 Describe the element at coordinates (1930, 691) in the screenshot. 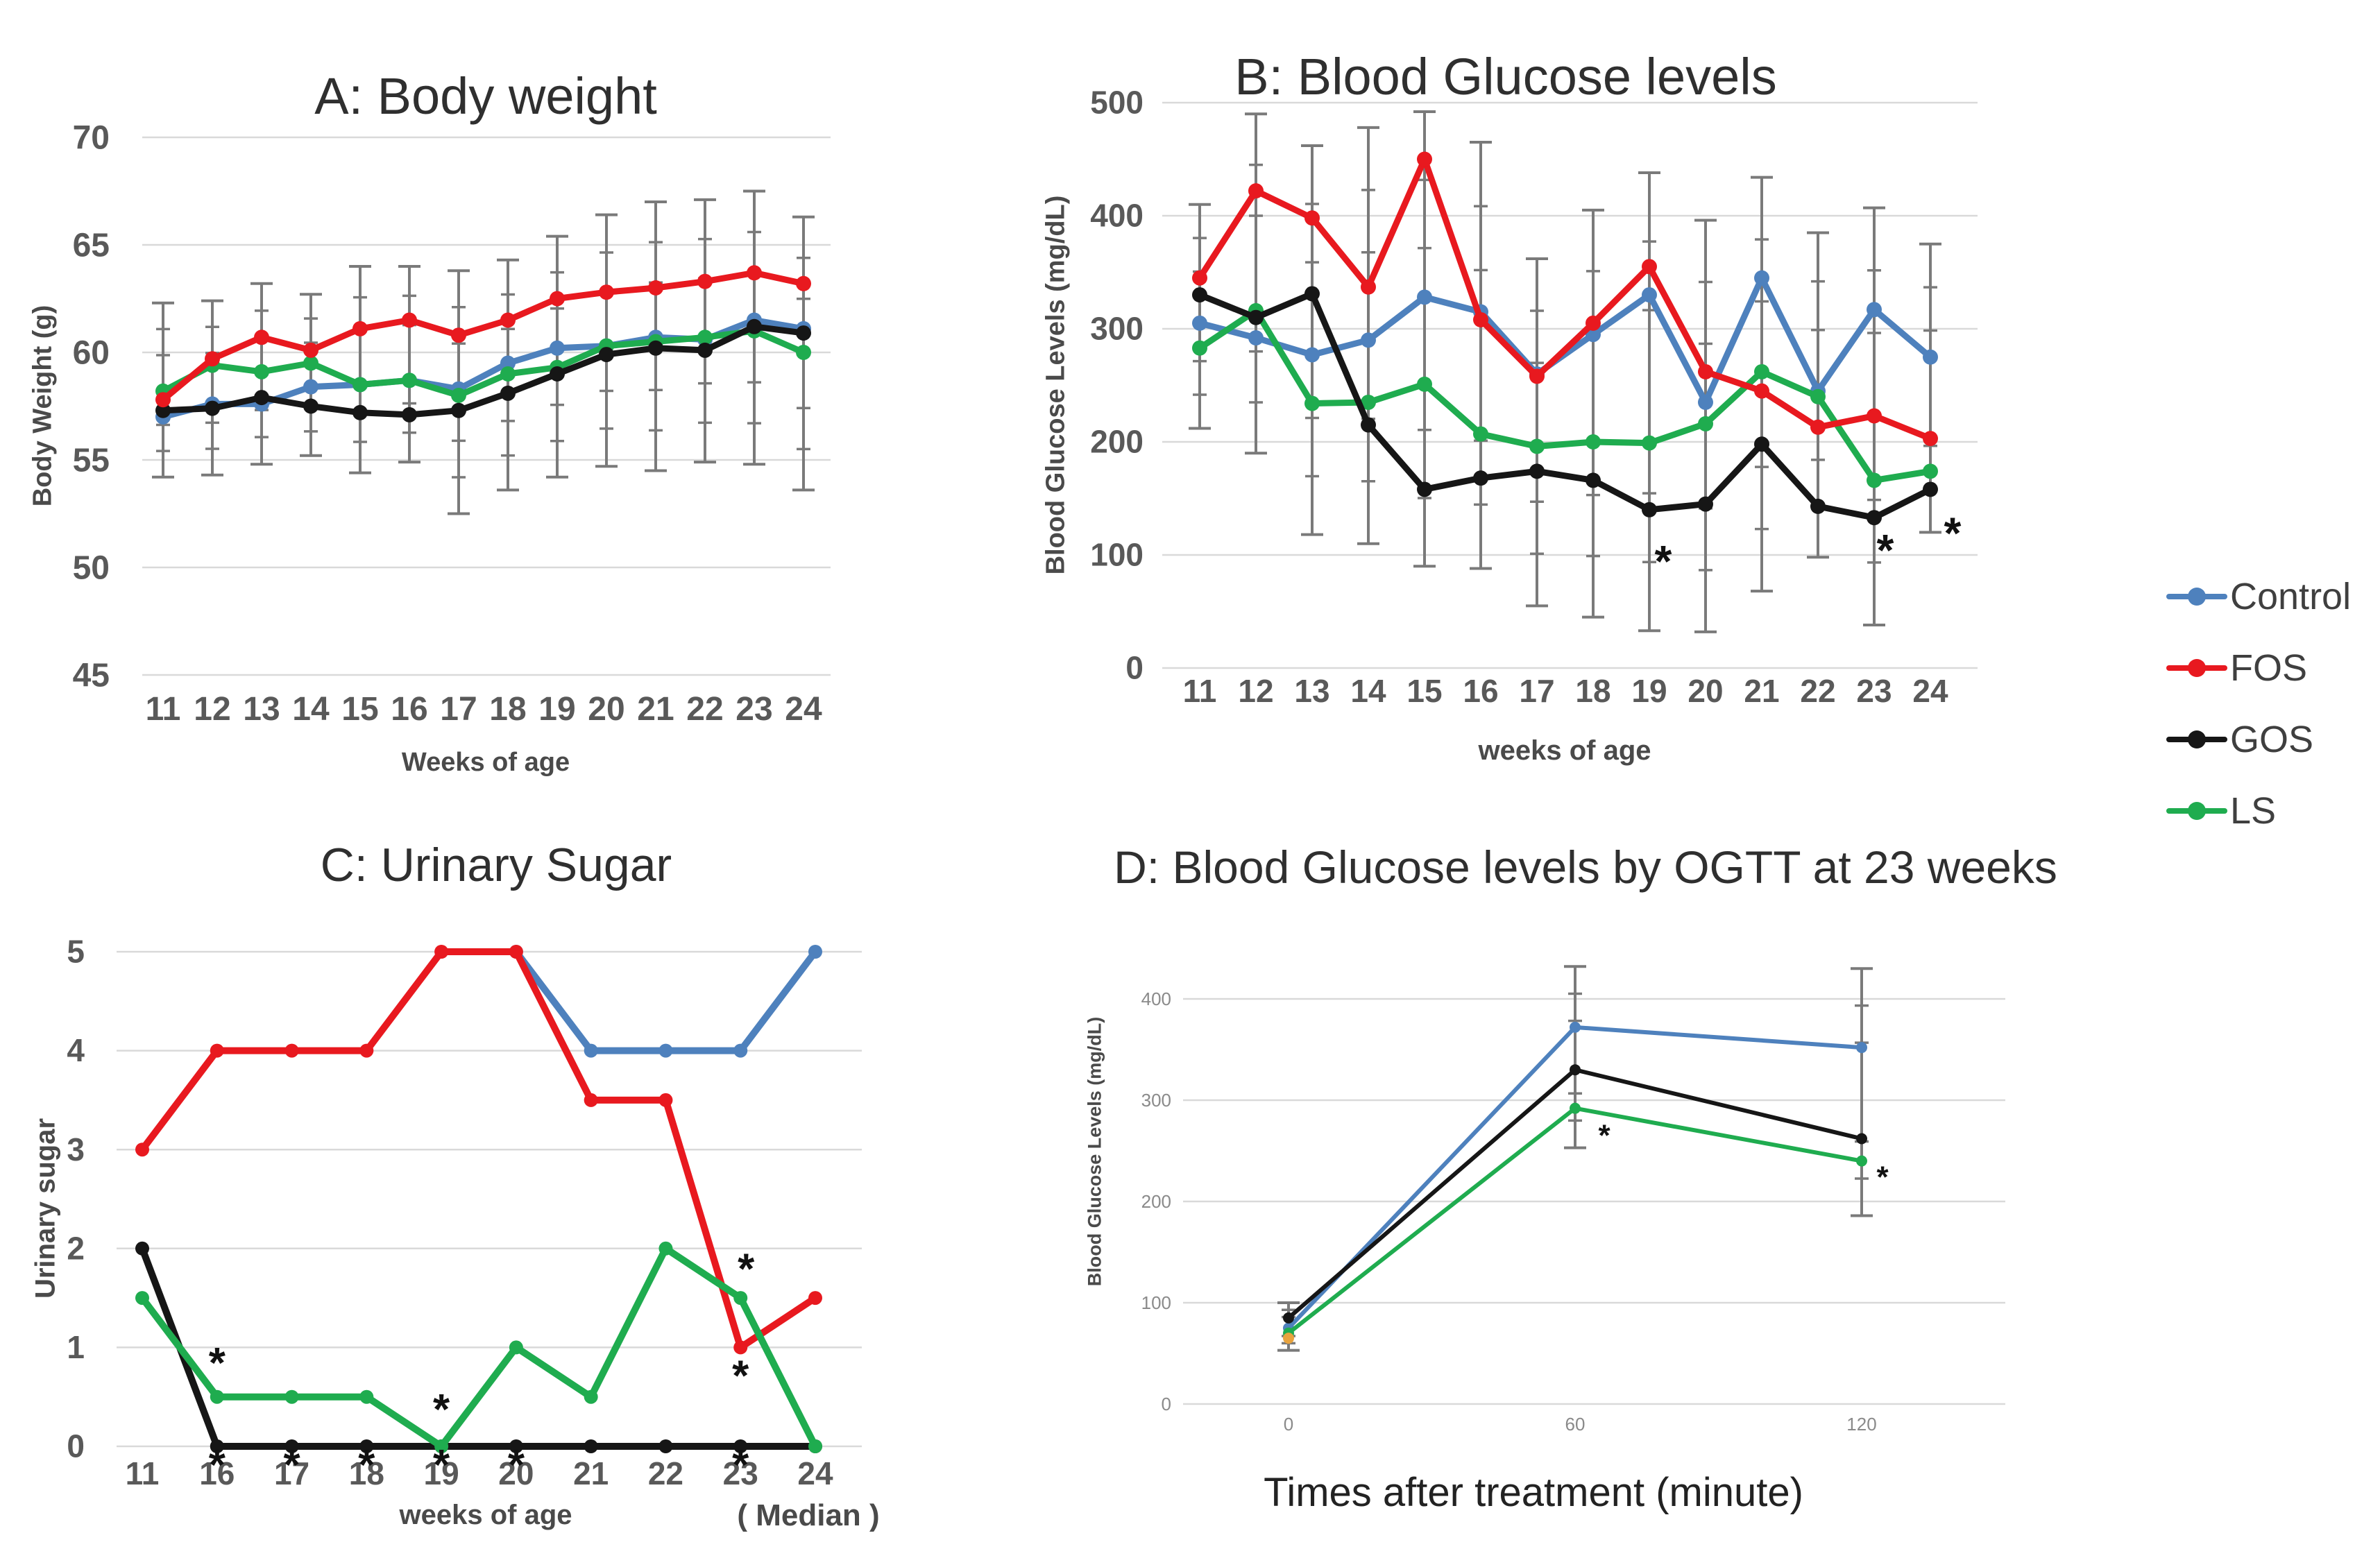

I see `x-tick-label: 24` at that location.